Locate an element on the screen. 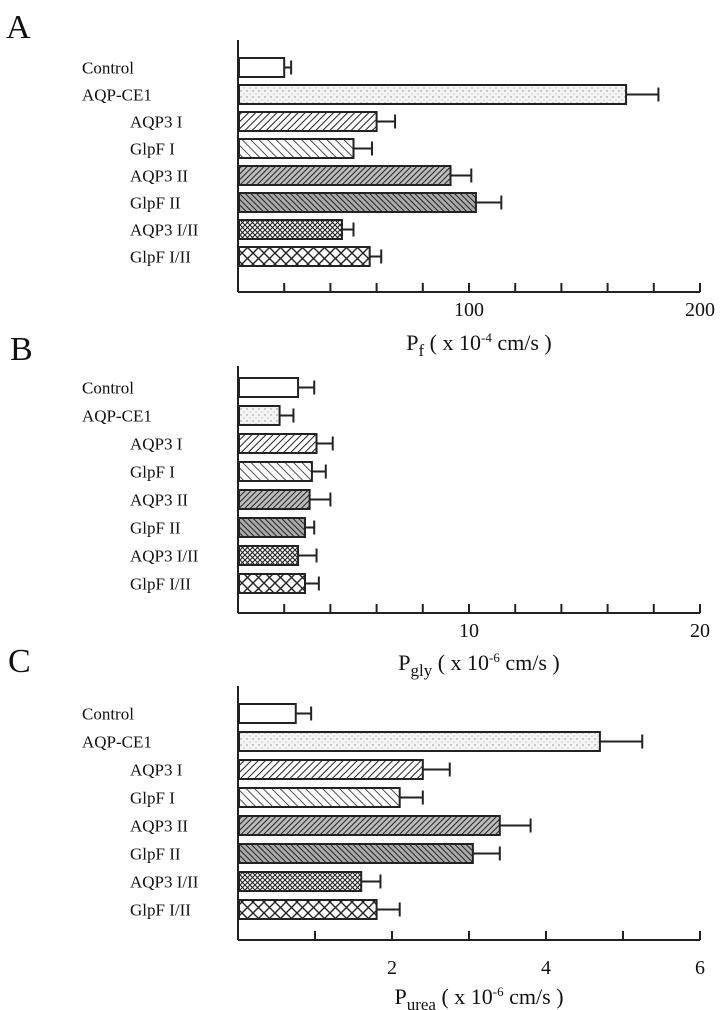 The image size is (721, 1010). panel-label-c: C is located at coordinates (19, 661).